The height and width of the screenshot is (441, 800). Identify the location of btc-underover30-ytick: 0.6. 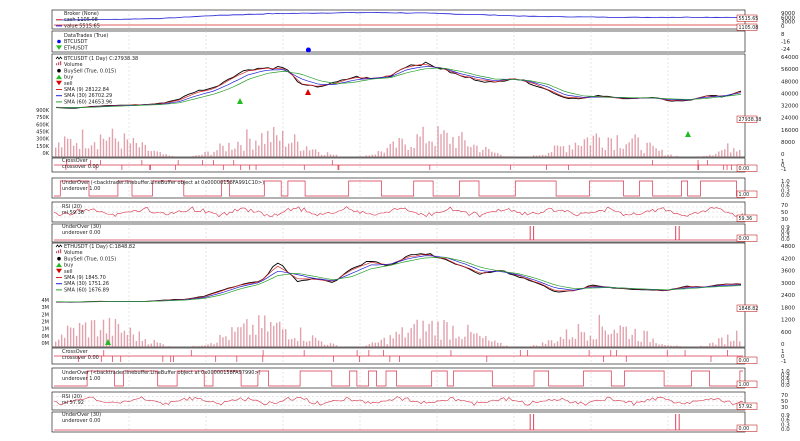
(785, 232).